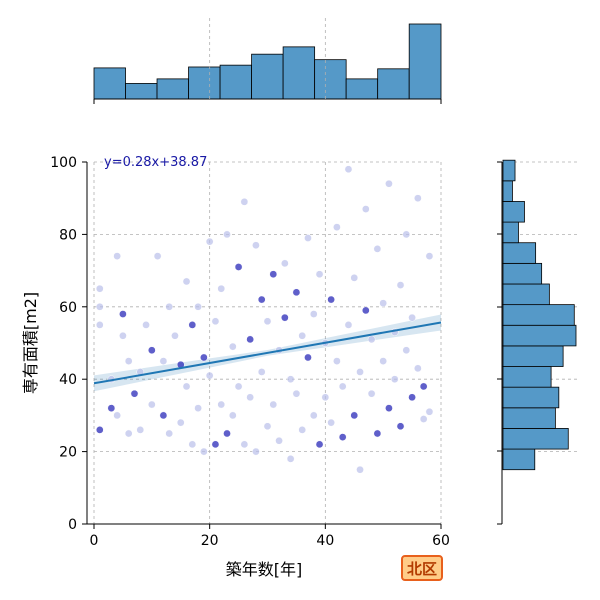  What do you see at coordinates (30, 343) in the screenshot?
I see `y-axis-label: 専有面積[m2]` at bounding box center [30, 343].